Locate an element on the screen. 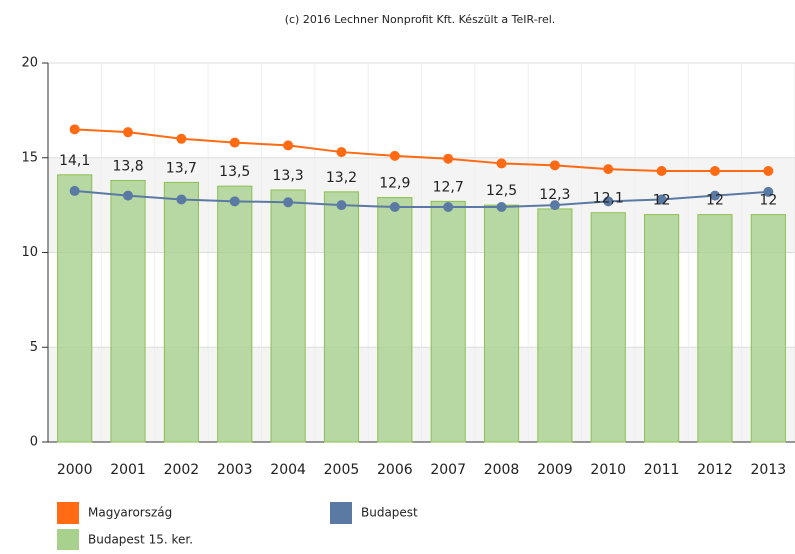 This screenshot has height=554, width=795. data-label: 13,2 is located at coordinates (341, 178).